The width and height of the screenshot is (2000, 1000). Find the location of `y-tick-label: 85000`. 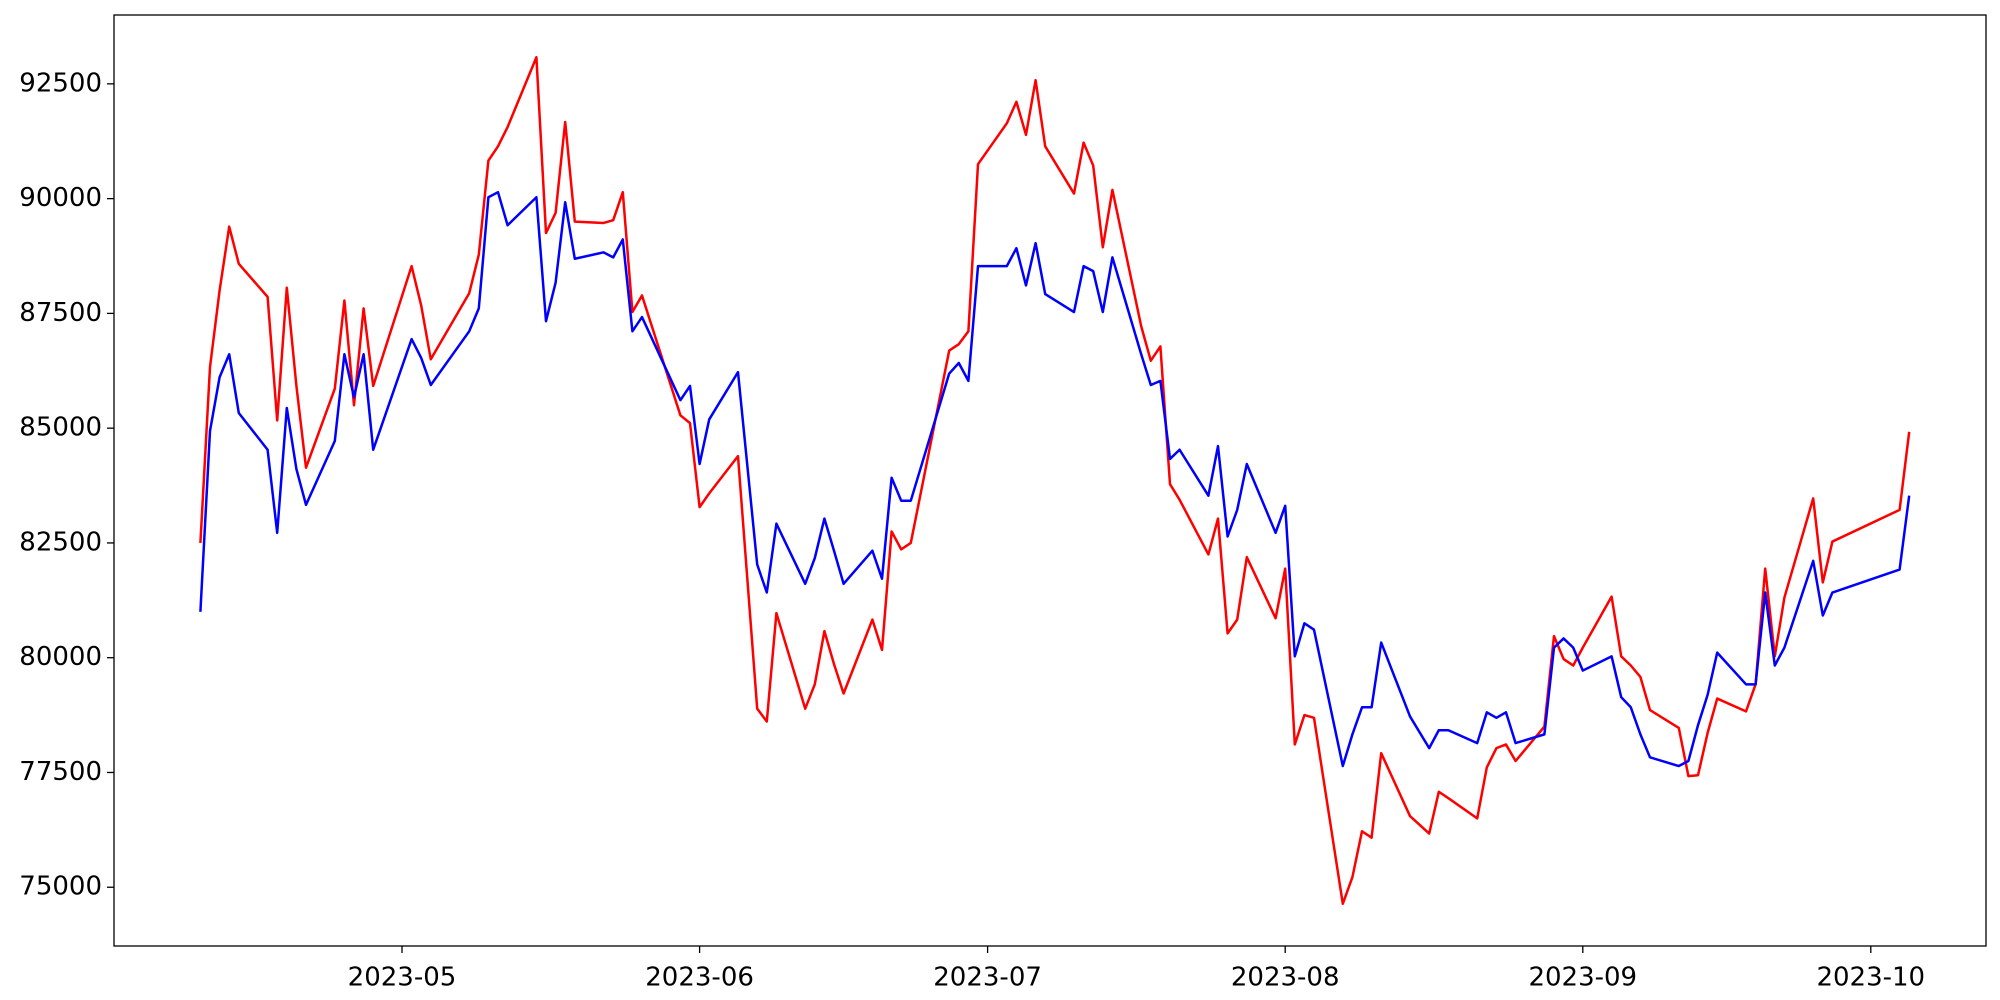

y-tick-label: 85000 is located at coordinates (60, 428).